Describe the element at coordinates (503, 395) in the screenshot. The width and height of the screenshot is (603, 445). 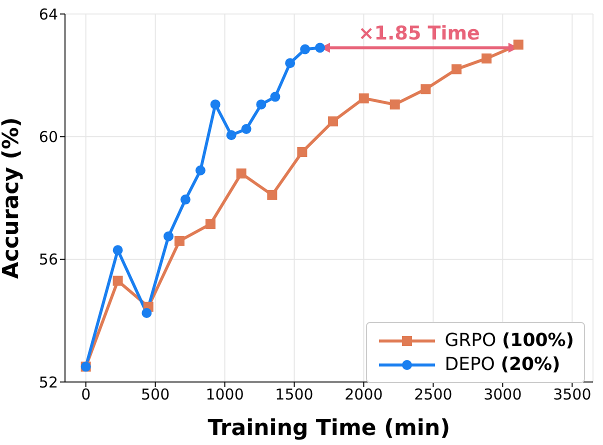
I see `x-tick-label: 3000` at that location.